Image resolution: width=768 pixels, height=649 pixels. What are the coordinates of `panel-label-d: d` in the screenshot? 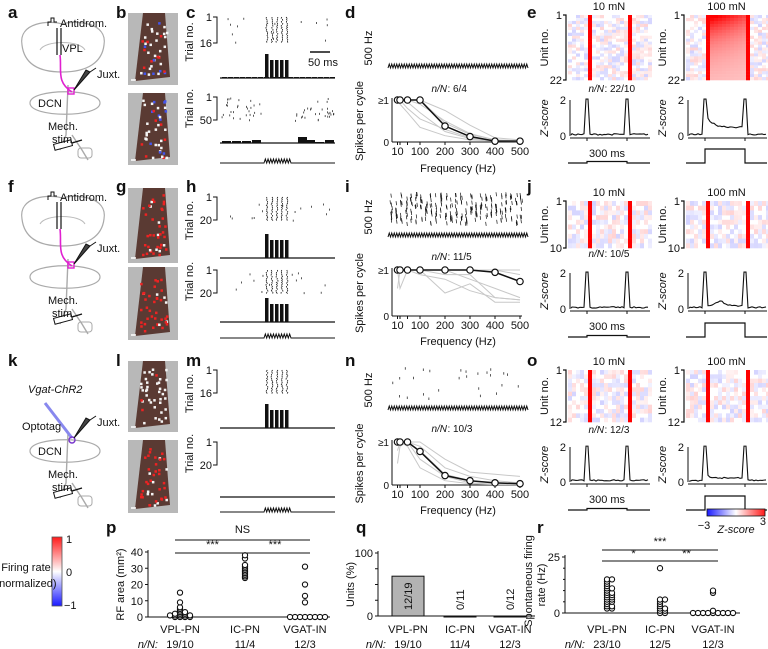 It's located at (350, 12).